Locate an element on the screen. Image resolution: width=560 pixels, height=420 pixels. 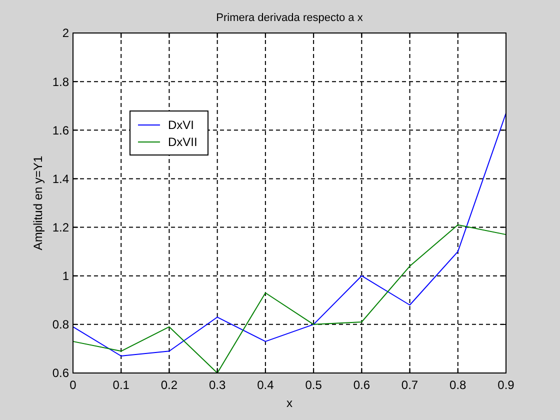
x-tick-label: 0.8 is located at coordinates (458, 385).